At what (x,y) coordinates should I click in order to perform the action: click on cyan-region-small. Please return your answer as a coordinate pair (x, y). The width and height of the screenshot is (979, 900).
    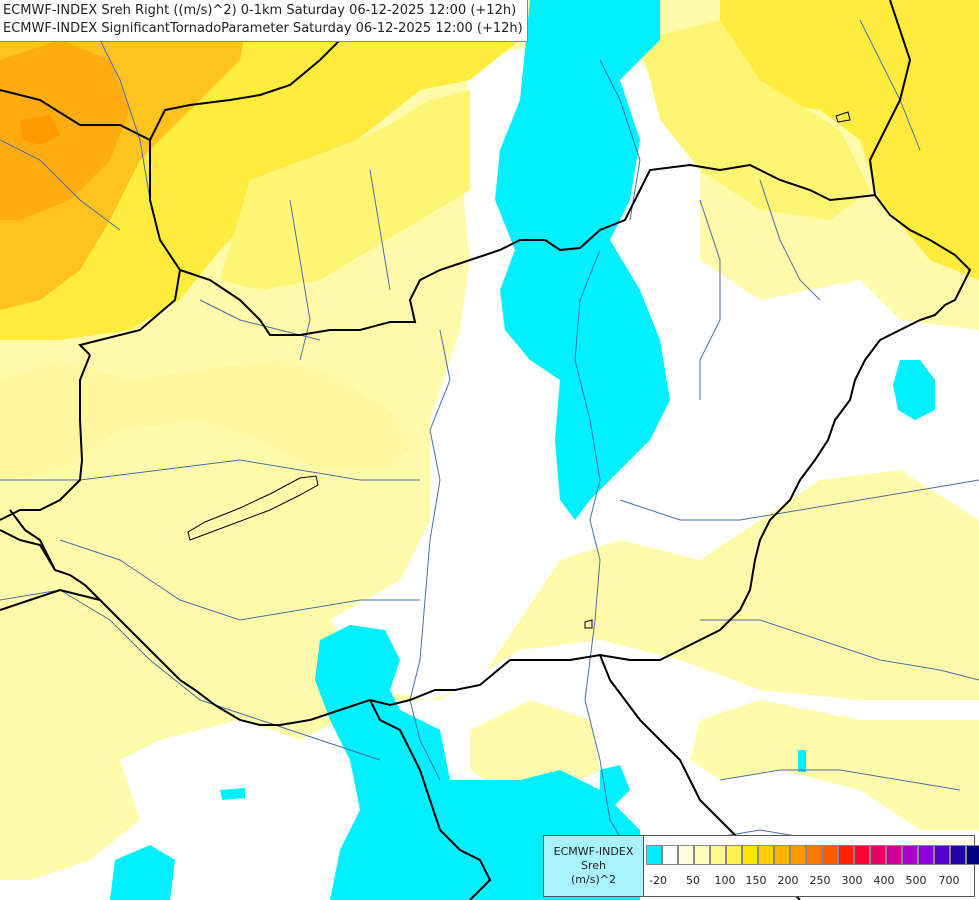
    Looking at the image, I should click on (615, 785).